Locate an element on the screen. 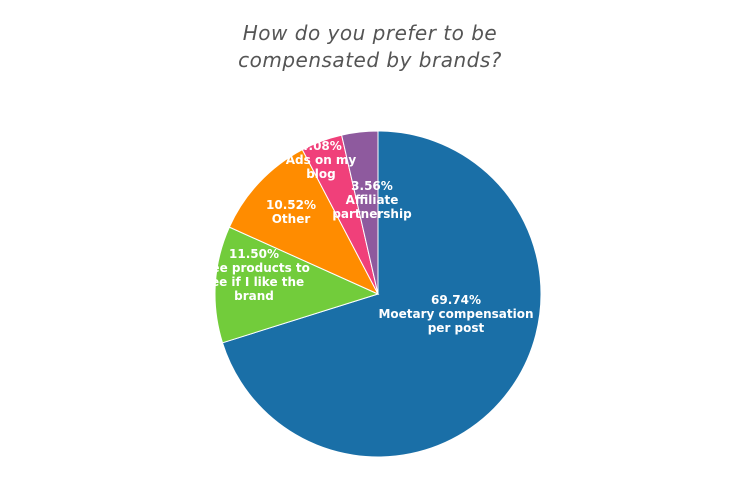 This screenshot has height=500, width=740. slice-category-label: brand is located at coordinates (254, 296).